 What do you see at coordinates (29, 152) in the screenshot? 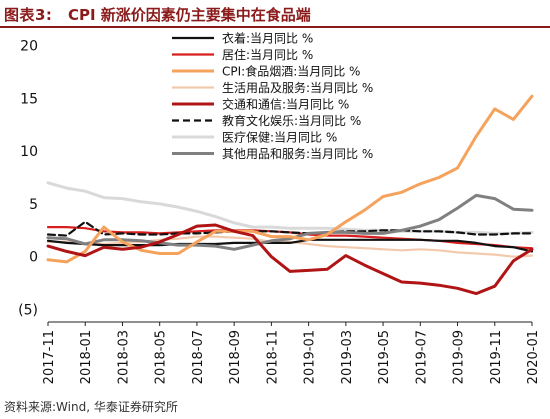
I see `y-tick-label: 10` at bounding box center [29, 152].